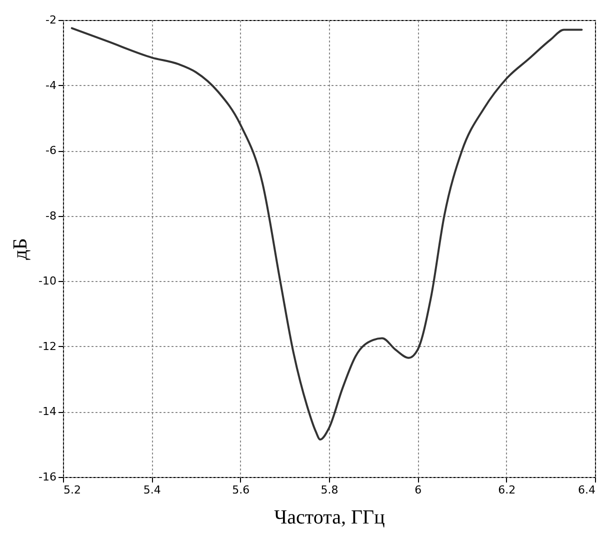 The width and height of the screenshot is (612, 535). Describe the element at coordinates (330, 517) in the screenshot. I see `x-axis-title: Частота, ГГц` at that location.